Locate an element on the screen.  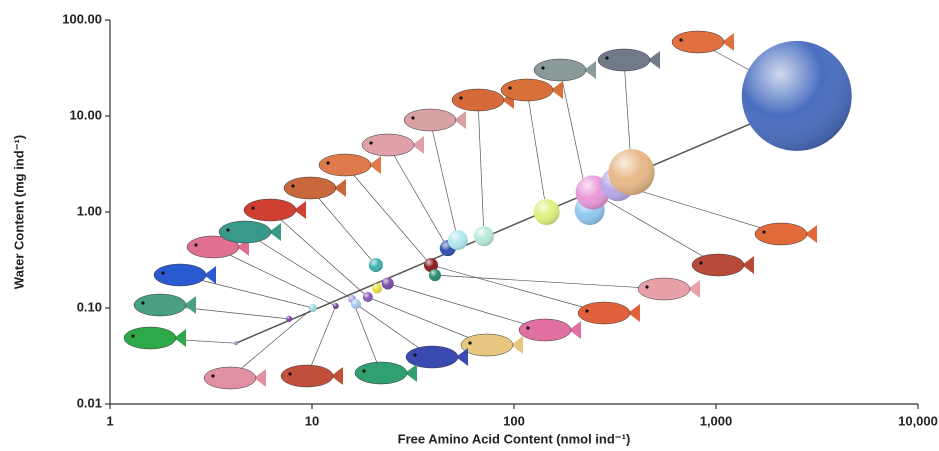
y-tick-label: 0.10 is located at coordinates (89, 306).